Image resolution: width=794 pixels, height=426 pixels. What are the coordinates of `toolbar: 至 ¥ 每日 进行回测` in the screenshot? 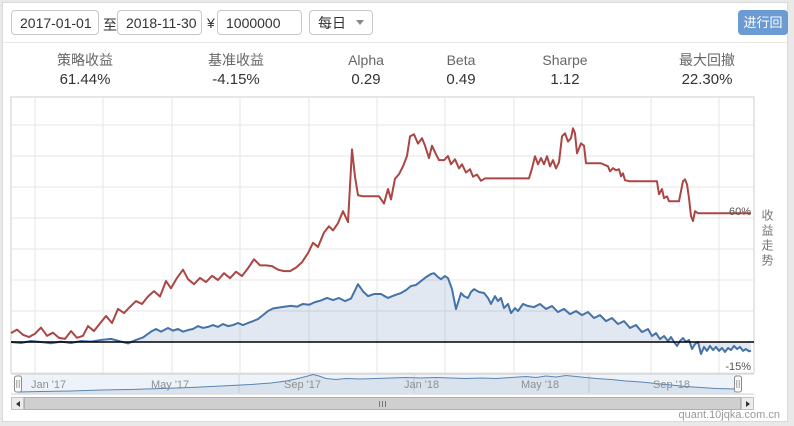 It's located at (395, 29).